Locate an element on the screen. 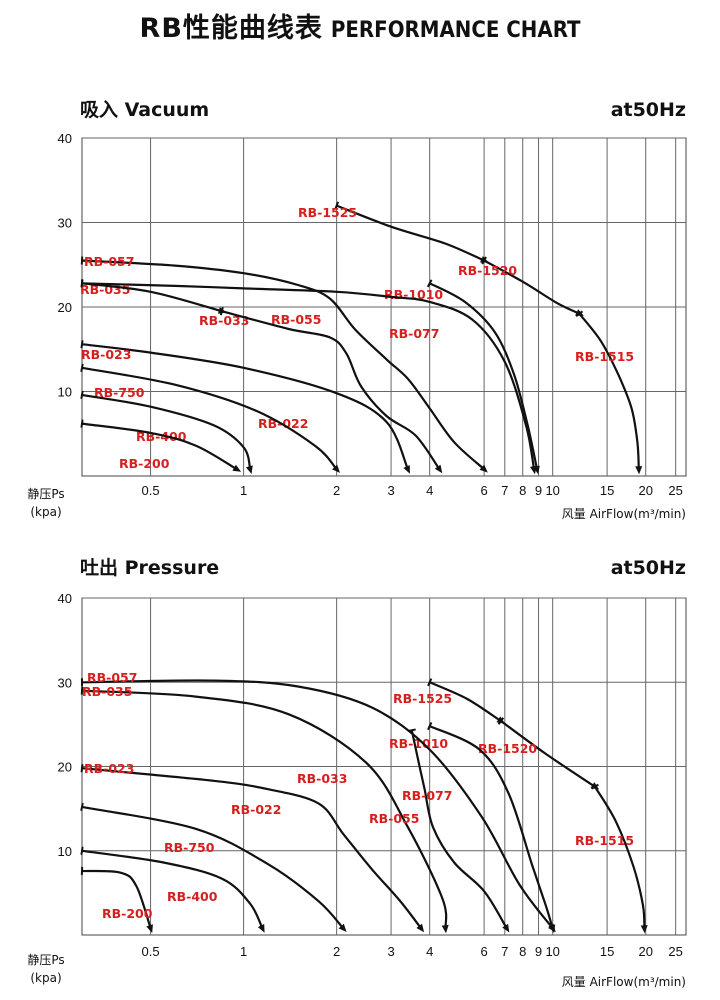 Image resolution: width=720 pixels, height=1000 pixels. pressure-frequency-label: at50Hz is located at coordinates (648, 568).